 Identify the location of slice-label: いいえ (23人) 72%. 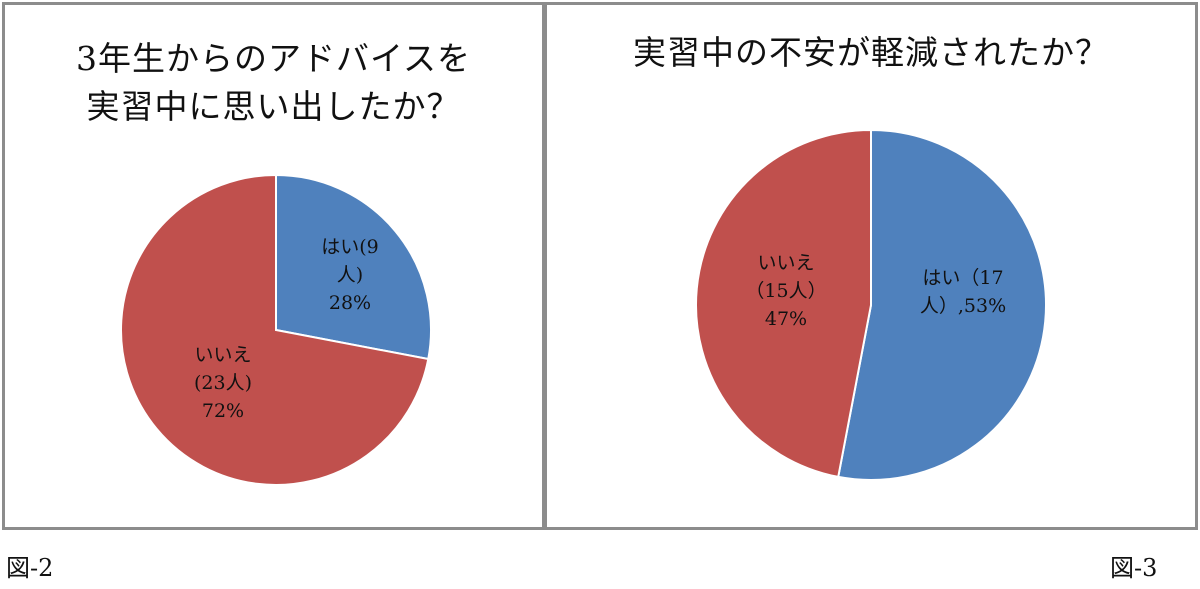
(223, 383).